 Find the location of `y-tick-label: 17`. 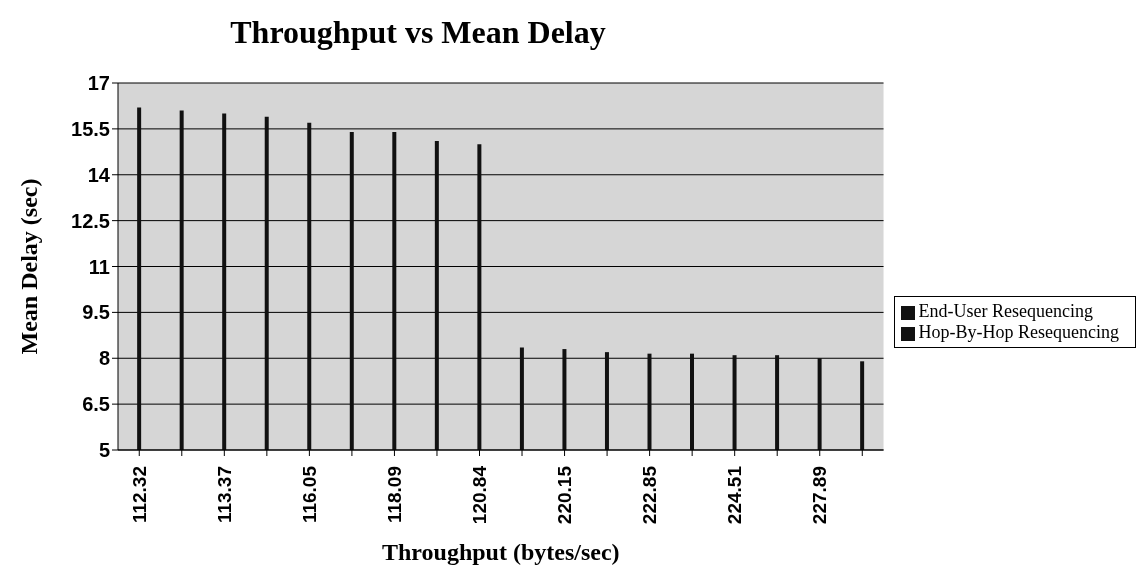

y-tick-label: 17 is located at coordinates (98, 83).